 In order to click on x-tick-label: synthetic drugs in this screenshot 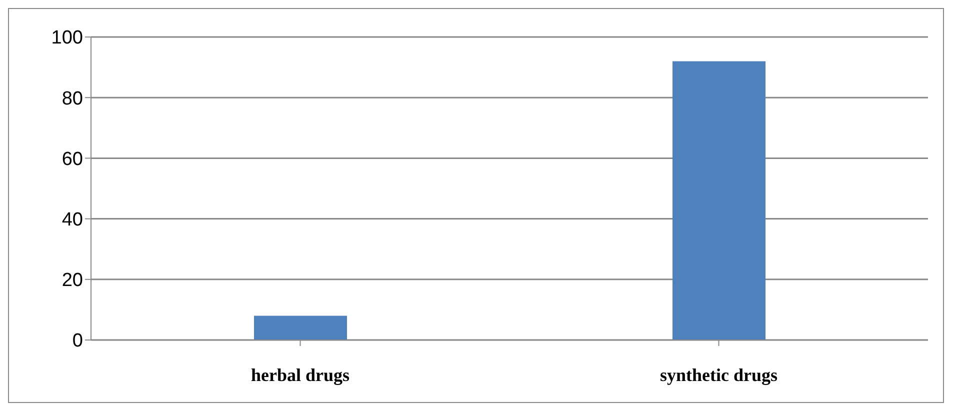, I will do `click(719, 374)`.